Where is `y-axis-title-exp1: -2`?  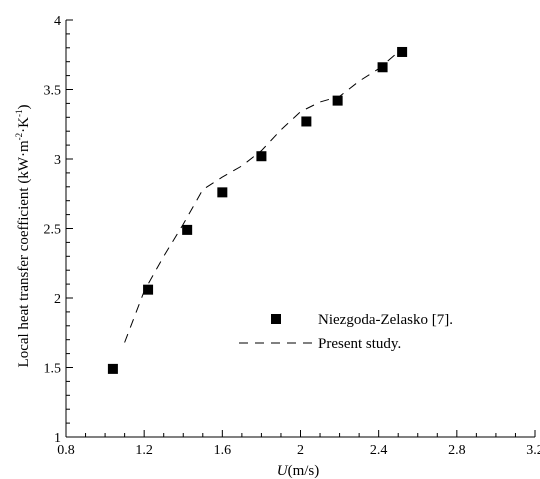 y-axis-title-exp1: -2 is located at coordinates (19, 137).